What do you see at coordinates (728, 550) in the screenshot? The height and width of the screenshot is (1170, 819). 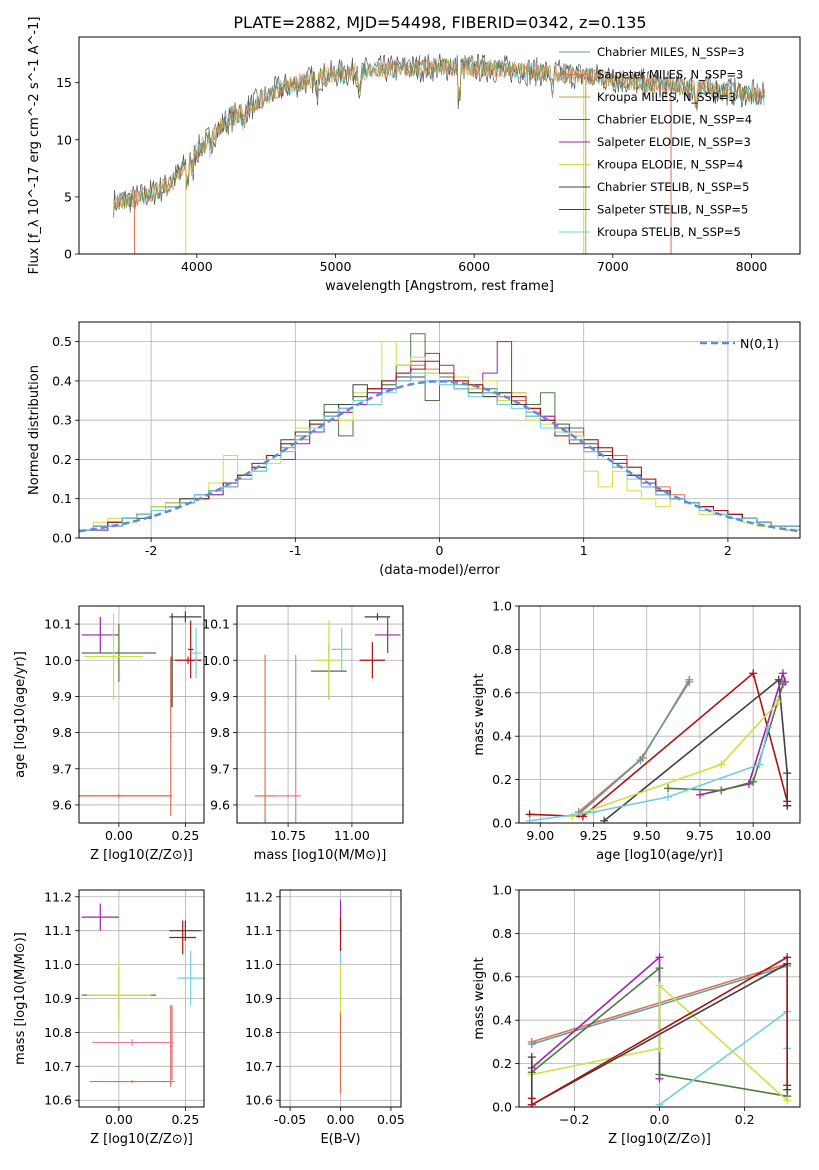 I see `x-tick-label: 2` at bounding box center [728, 550].